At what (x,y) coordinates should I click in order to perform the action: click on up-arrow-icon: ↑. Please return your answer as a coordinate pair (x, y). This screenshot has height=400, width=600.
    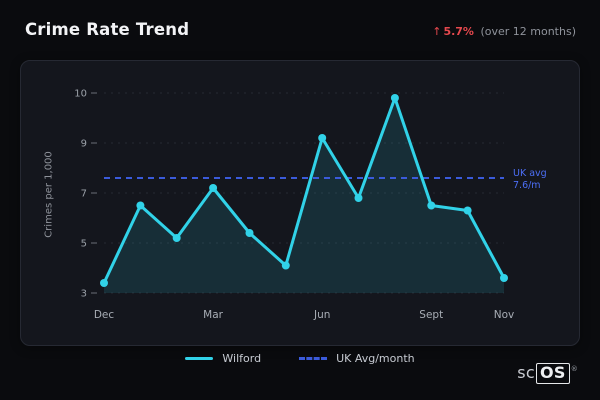
    Looking at the image, I should click on (437, 31).